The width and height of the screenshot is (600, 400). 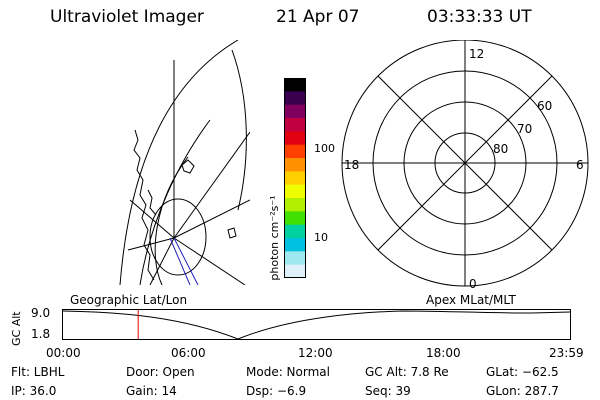 I want to click on orbit-xtick-1: 06:00, so click(x=188, y=353).